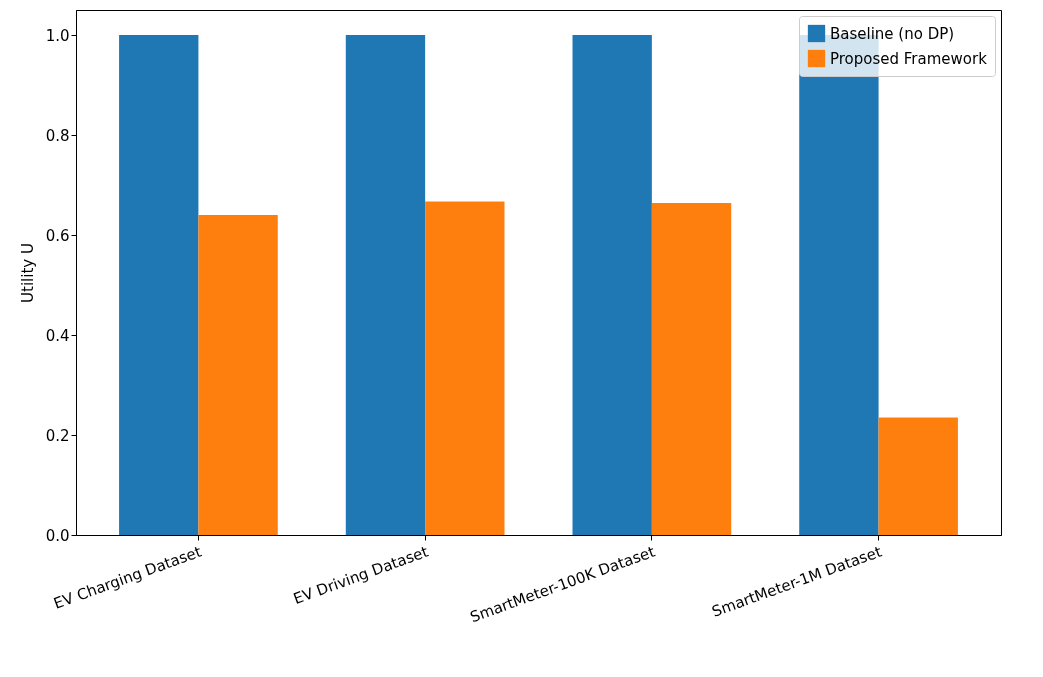 Image resolution: width=1043 pixels, height=677 pixels. I want to click on y-axis-title: Utility U, so click(27, 273).